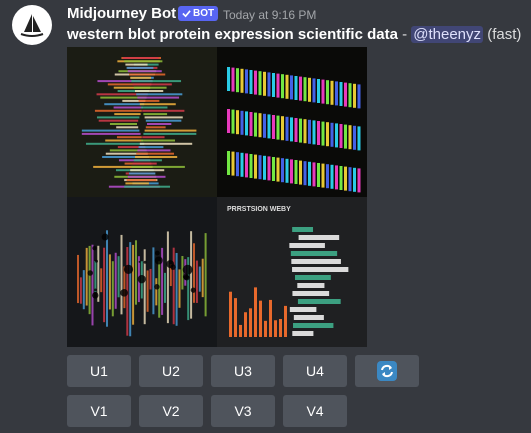 Image resolution: width=531 pixels, height=433 pixels. What do you see at coordinates (387, 371) in the screenshot?
I see `reroll-button` at bounding box center [387, 371].